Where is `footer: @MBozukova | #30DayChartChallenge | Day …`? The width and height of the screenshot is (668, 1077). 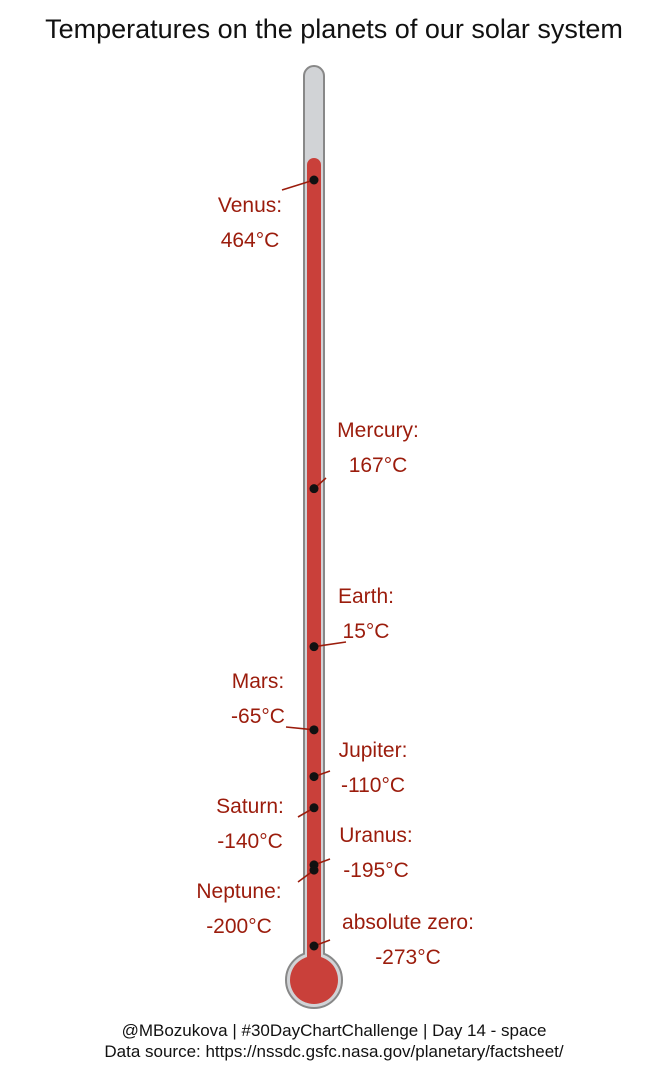 footer: @MBozukova | #30DayChartChallenge | Day … is located at coordinates (334, 1041).